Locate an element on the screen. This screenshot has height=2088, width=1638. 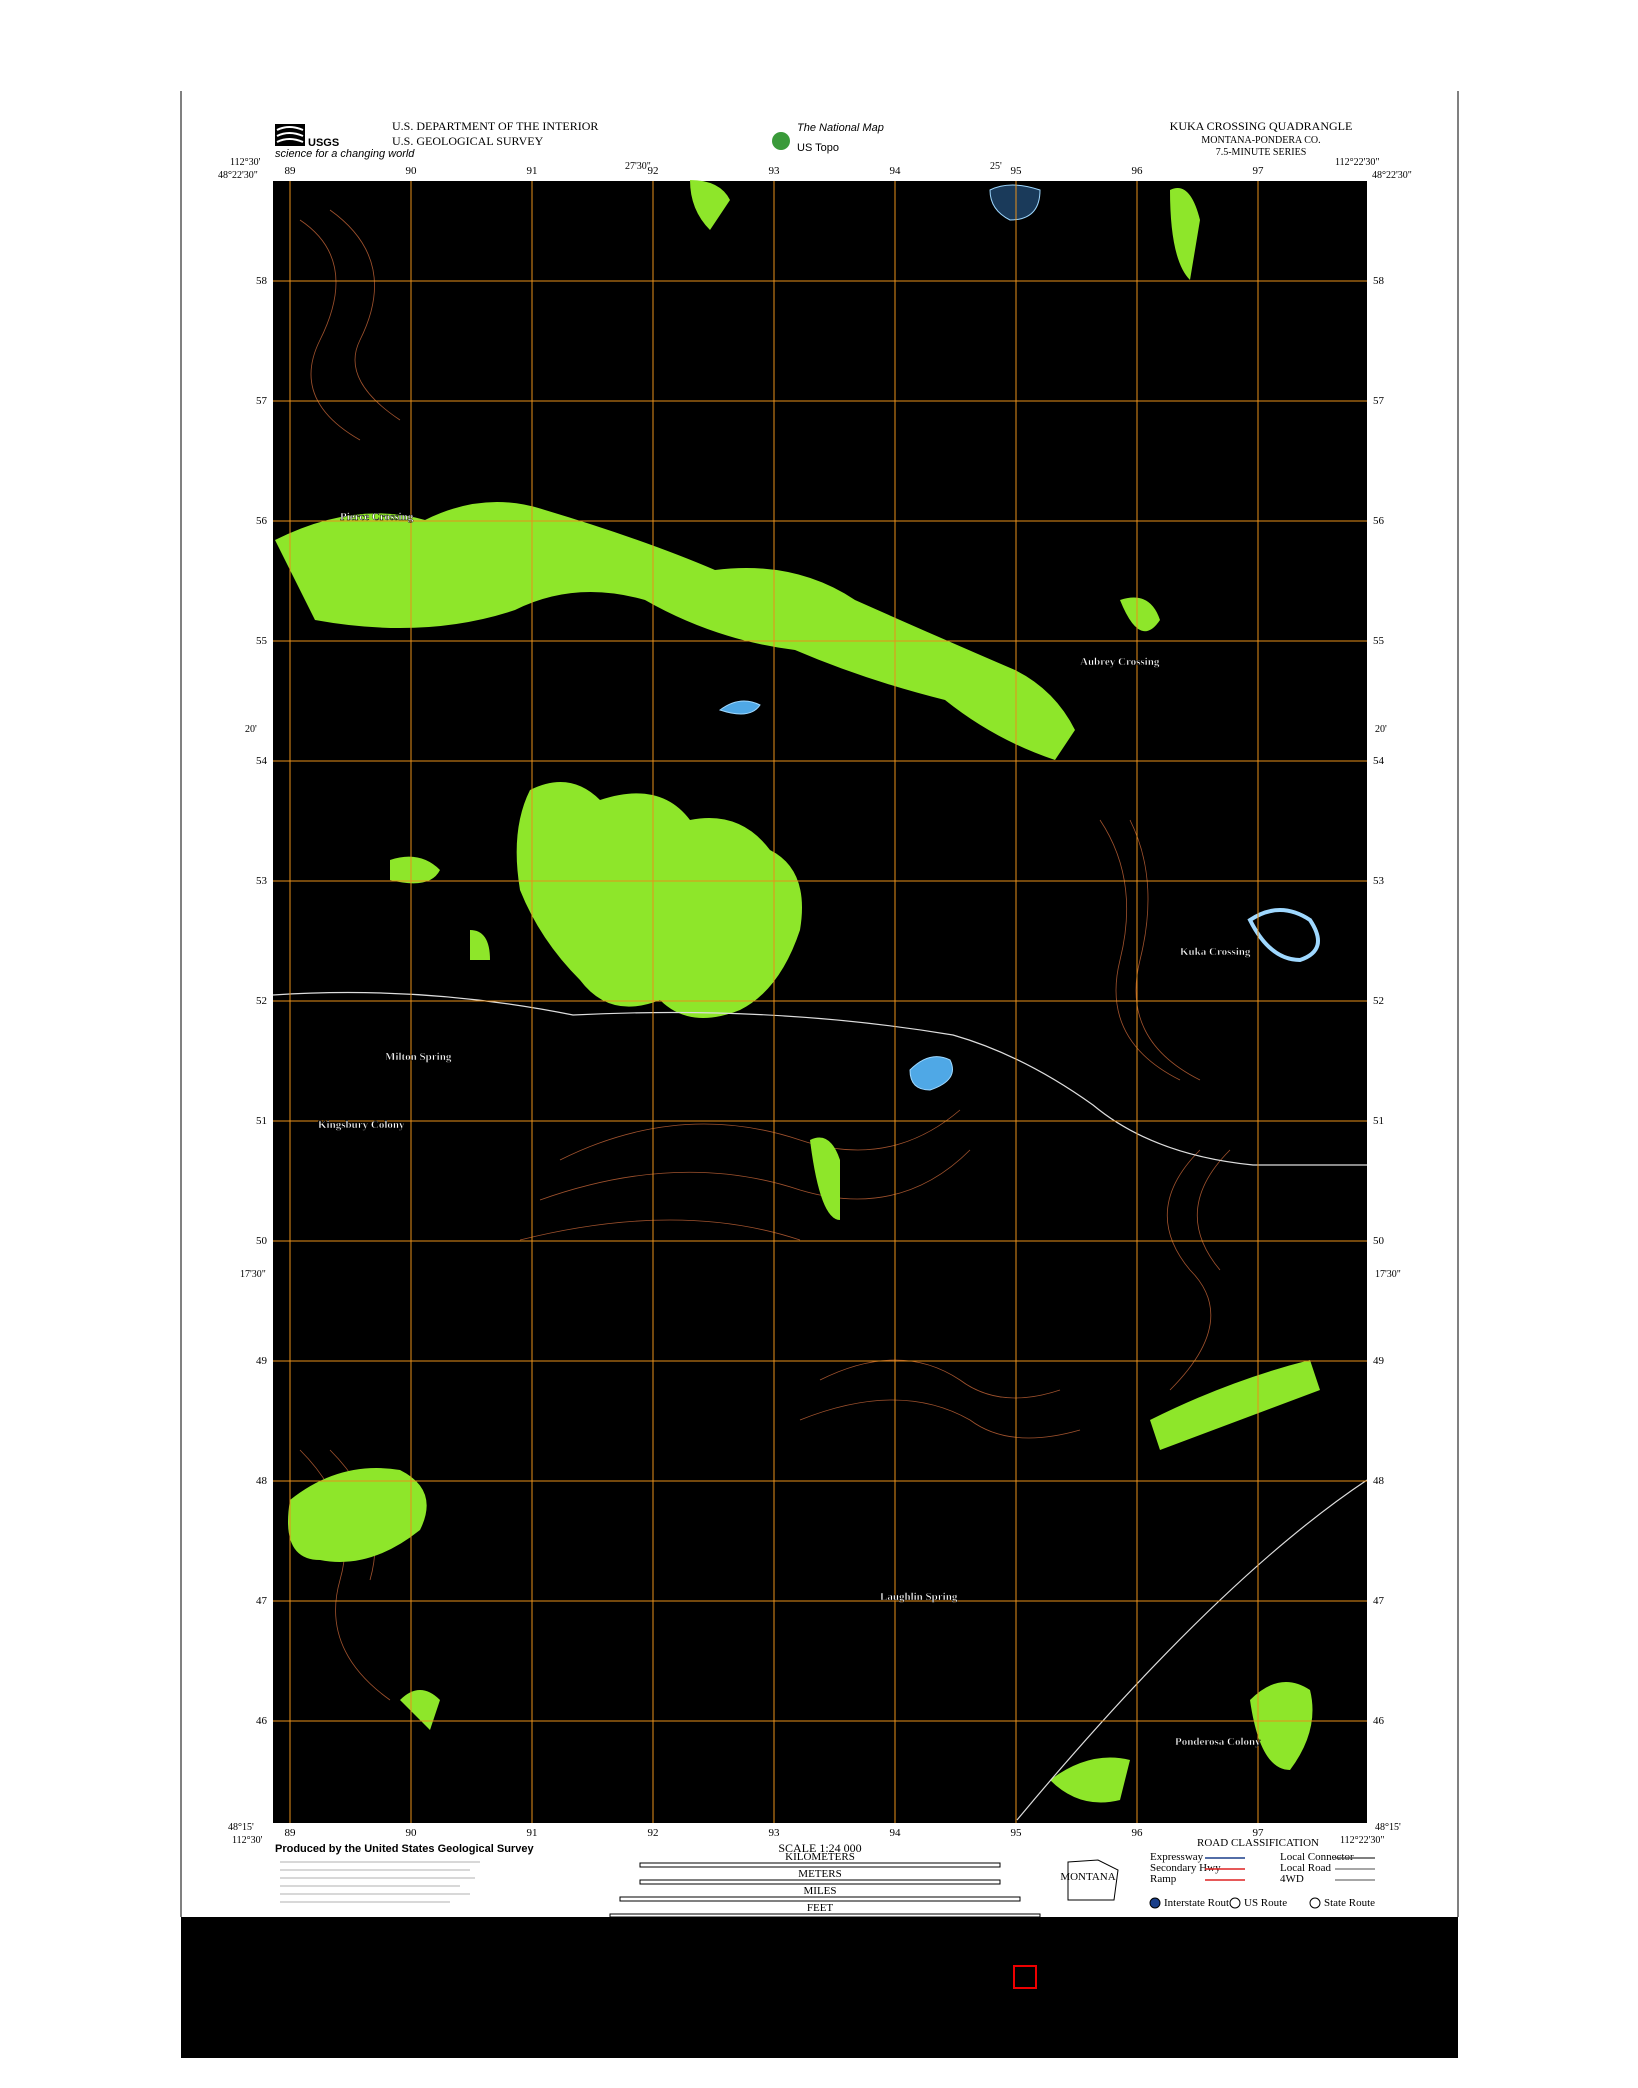
road-label: Local Connector is located at coordinates (1317, 1857).